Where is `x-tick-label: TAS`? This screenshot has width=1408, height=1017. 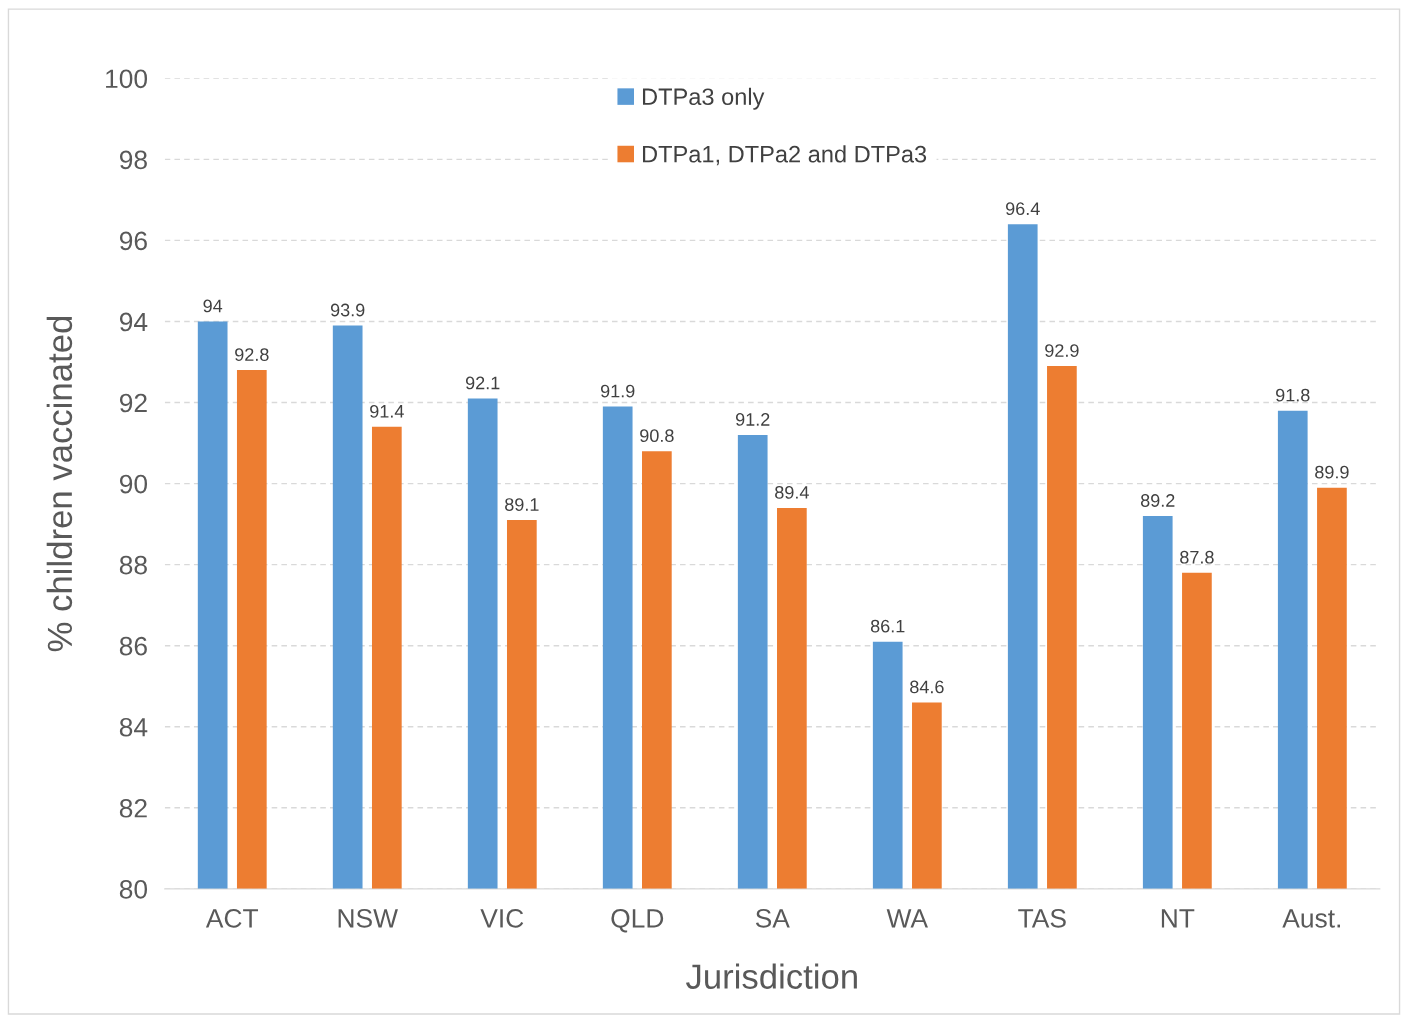 x-tick-label: TAS is located at coordinates (1042, 918).